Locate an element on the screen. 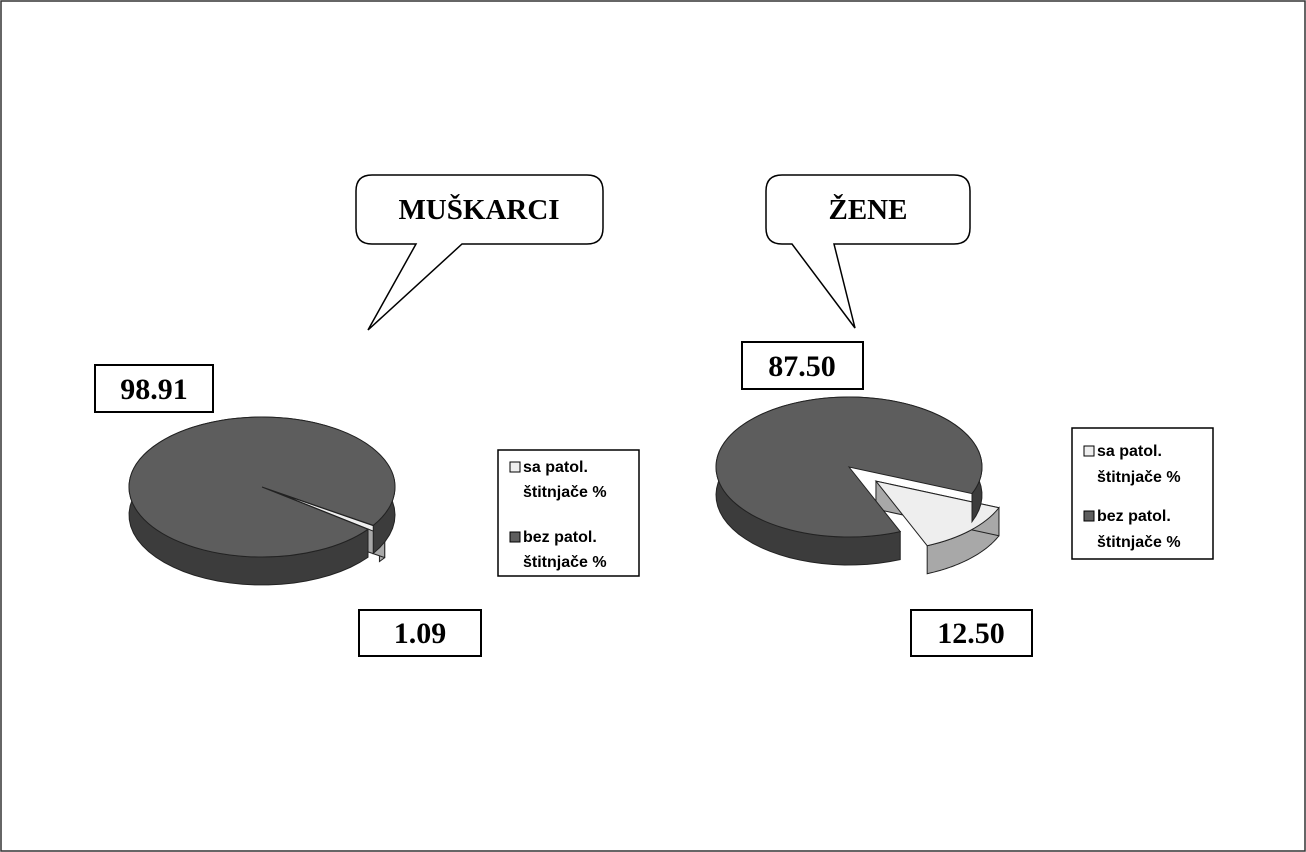  legend-label-men-bez-line1: bez patol. is located at coordinates (560, 537).